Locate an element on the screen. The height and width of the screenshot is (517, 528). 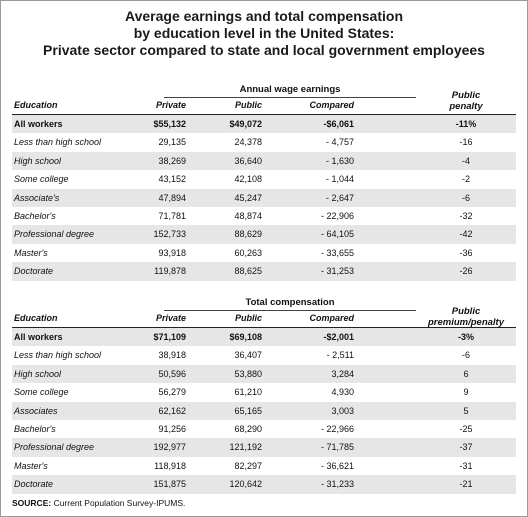
cell-compared: - 22,966 is located at coordinates (337, 428).